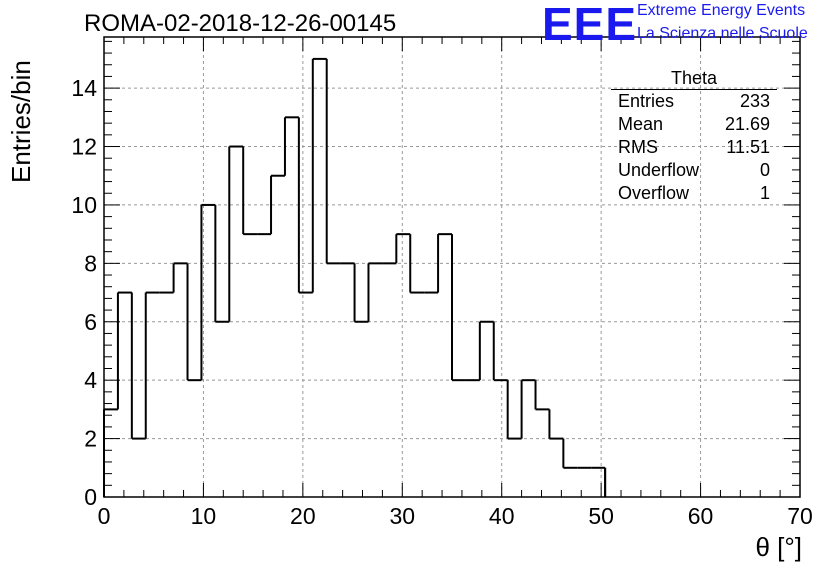  Describe the element at coordinates (90, 380) in the screenshot. I see `y-tick-label: 4` at that location.